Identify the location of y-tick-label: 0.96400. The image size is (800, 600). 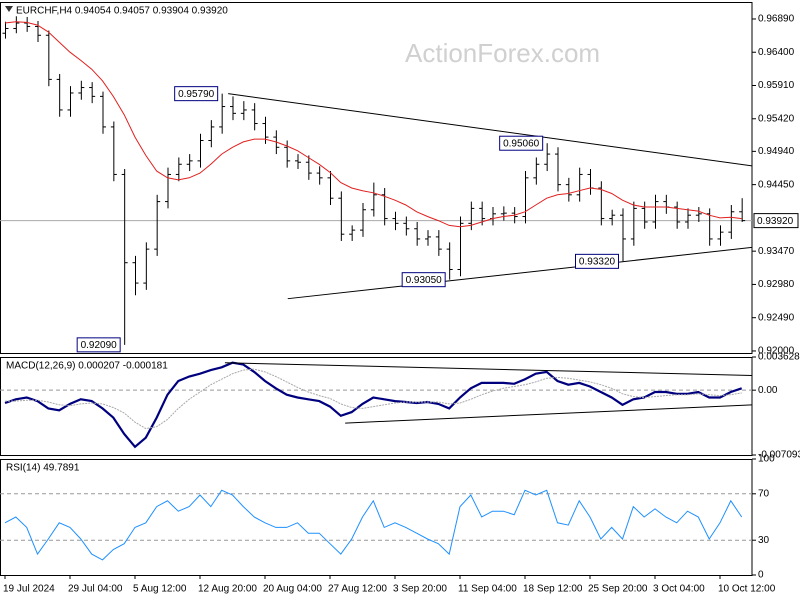
(776, 52).